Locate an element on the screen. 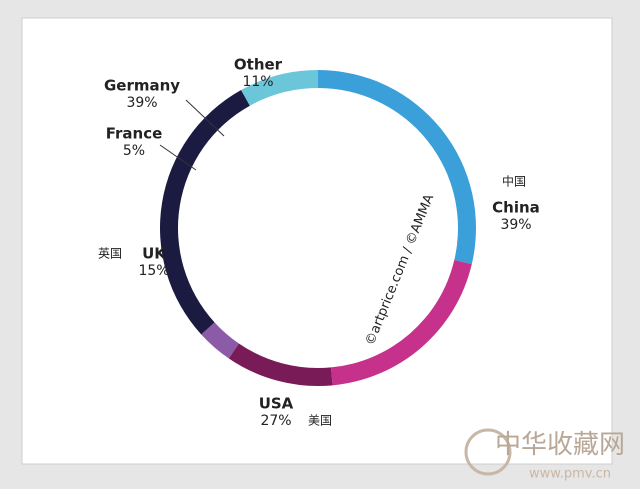 The width and height of the screenshot is (640, 489). watermark-logo is located at coordinates (488, 452).